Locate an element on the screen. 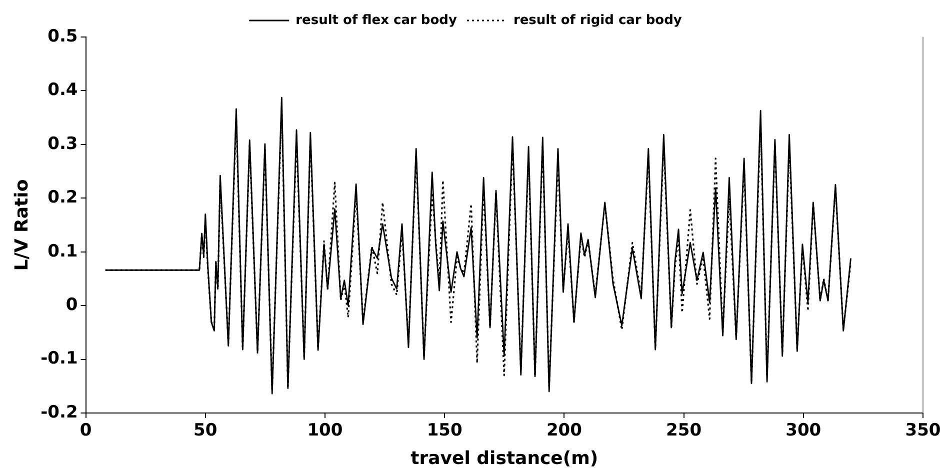  legend-label: result of flex car body is located at coordinates (377, 20).